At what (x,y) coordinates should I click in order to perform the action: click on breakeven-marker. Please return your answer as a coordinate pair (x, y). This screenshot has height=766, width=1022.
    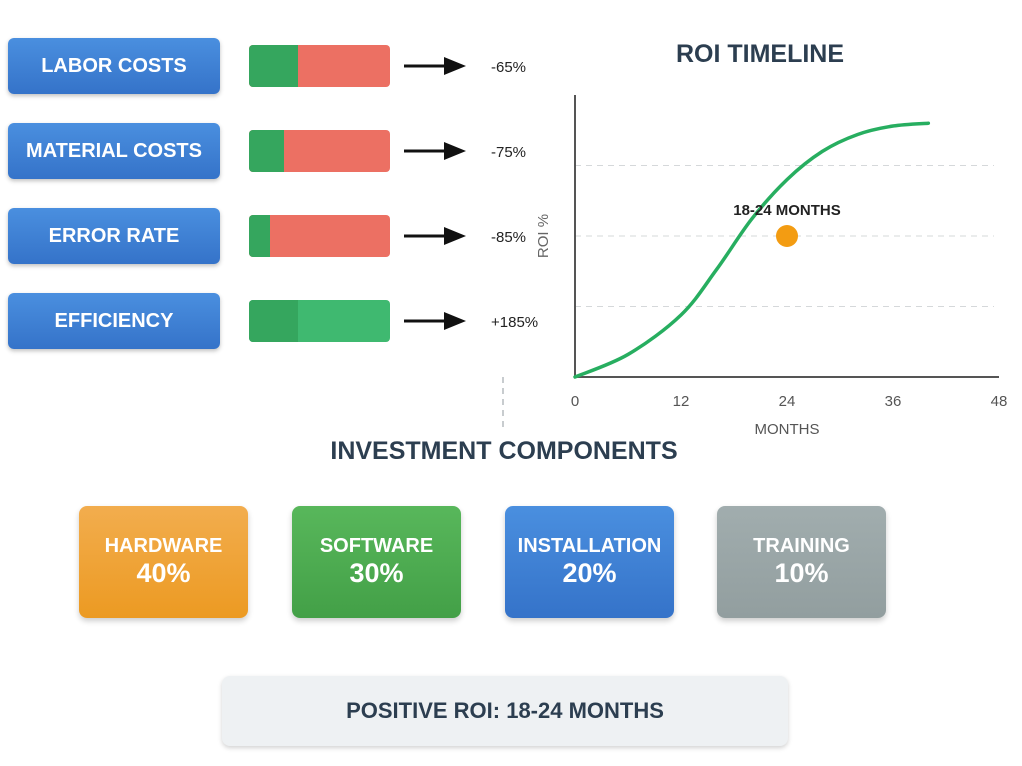
    Looking at the image, I should click on (787, 236).